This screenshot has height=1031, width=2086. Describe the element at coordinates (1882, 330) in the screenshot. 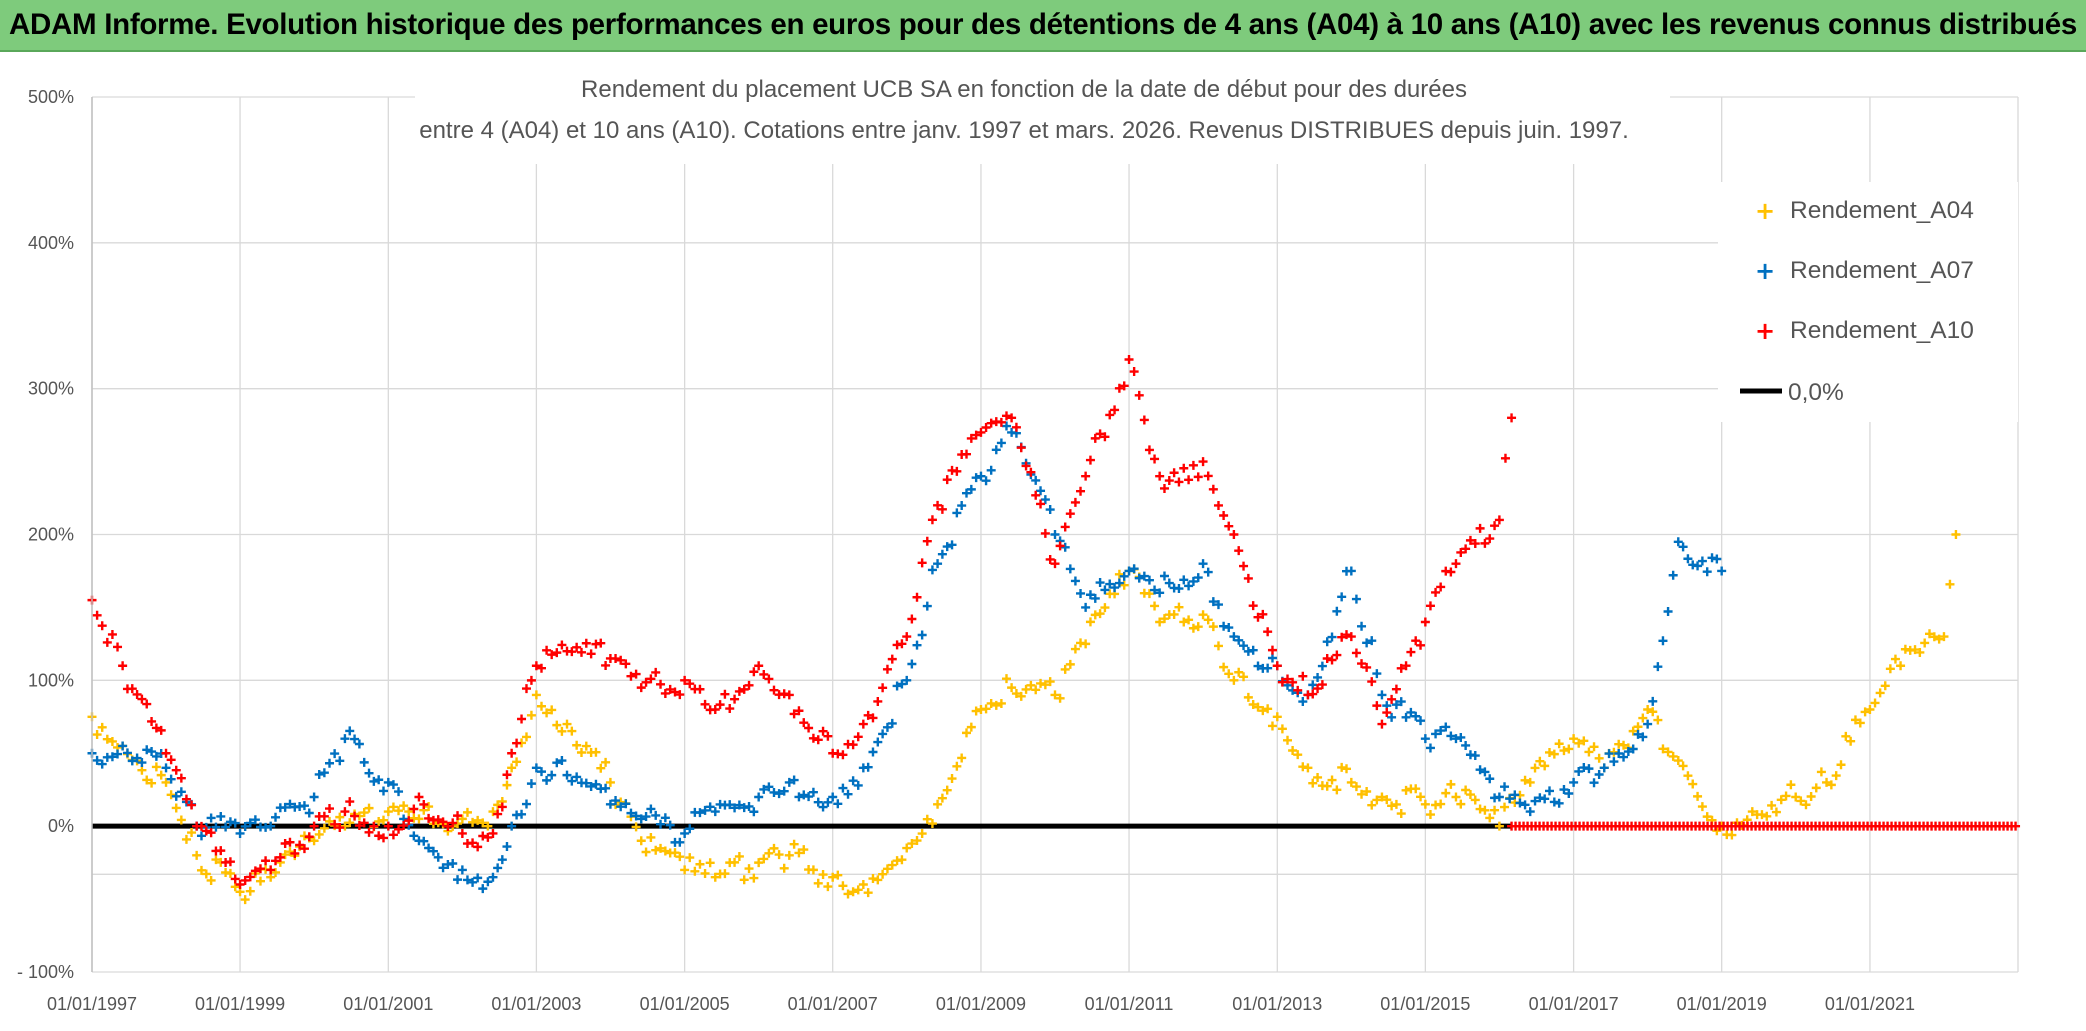

I see `legend-a10-label: Rendement_A10` at that location.